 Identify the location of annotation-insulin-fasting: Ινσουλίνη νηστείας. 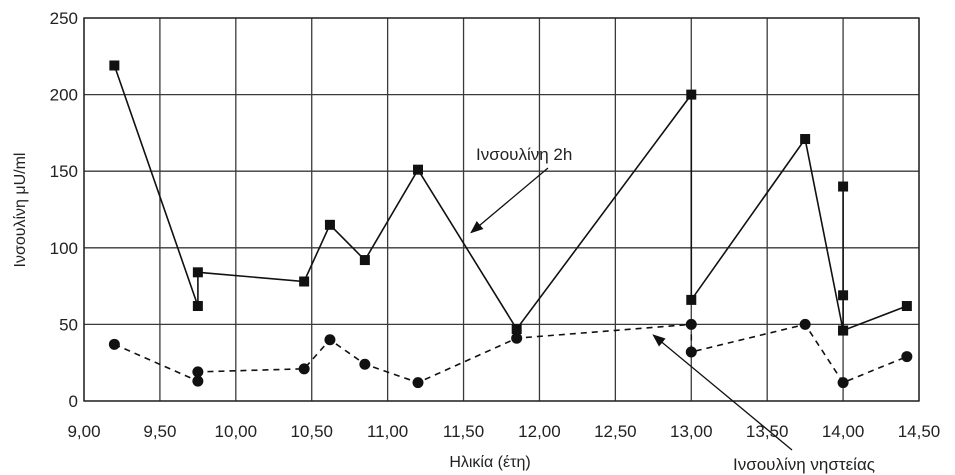
(804, 464).